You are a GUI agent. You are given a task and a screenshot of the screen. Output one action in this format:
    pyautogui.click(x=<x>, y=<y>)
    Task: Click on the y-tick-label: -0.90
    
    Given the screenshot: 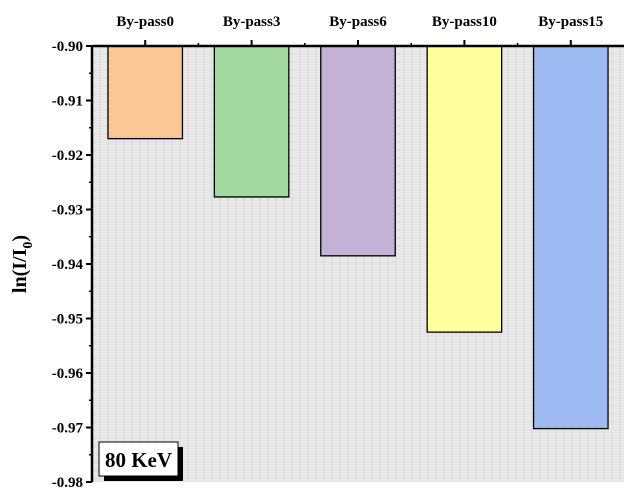 What is the action you would take?
    pyautogui.click(x=67, y=47)
    